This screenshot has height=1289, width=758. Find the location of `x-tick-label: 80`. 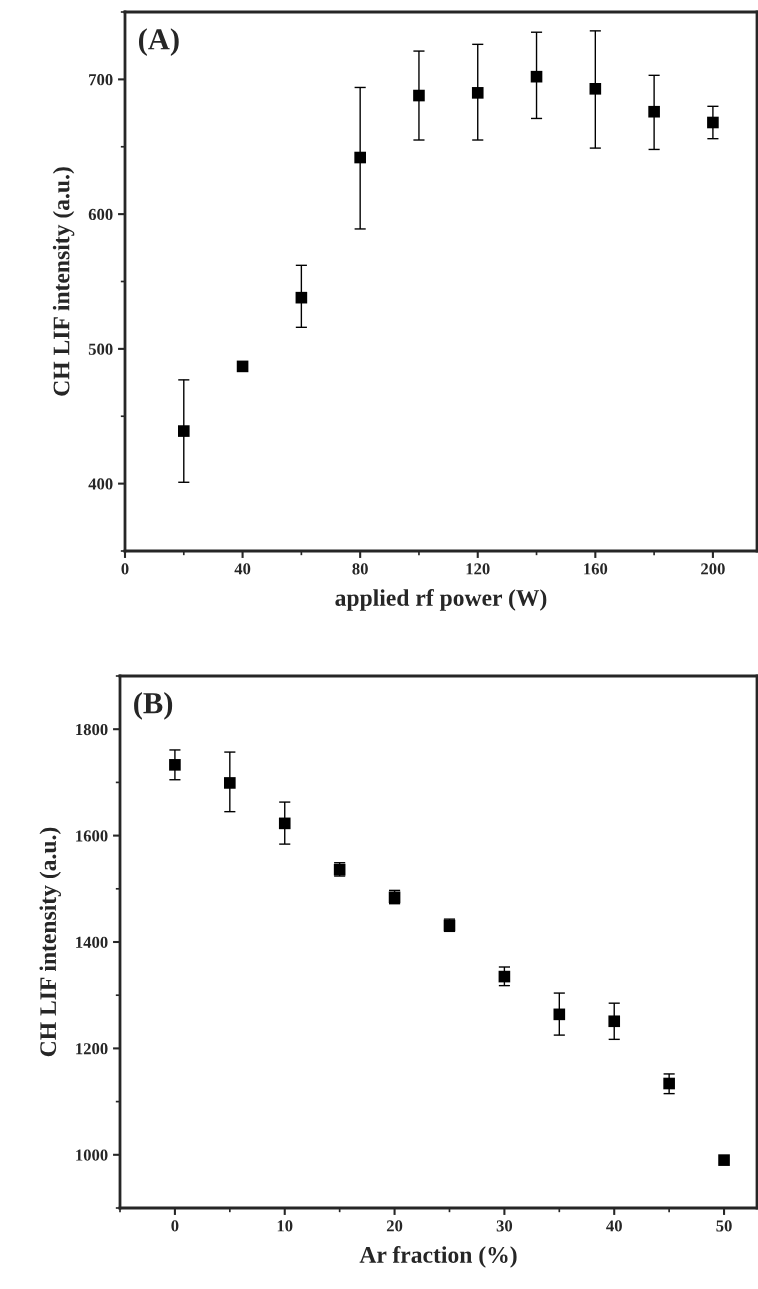

x-tick-label: 80 is located at coordinates (360, 569).